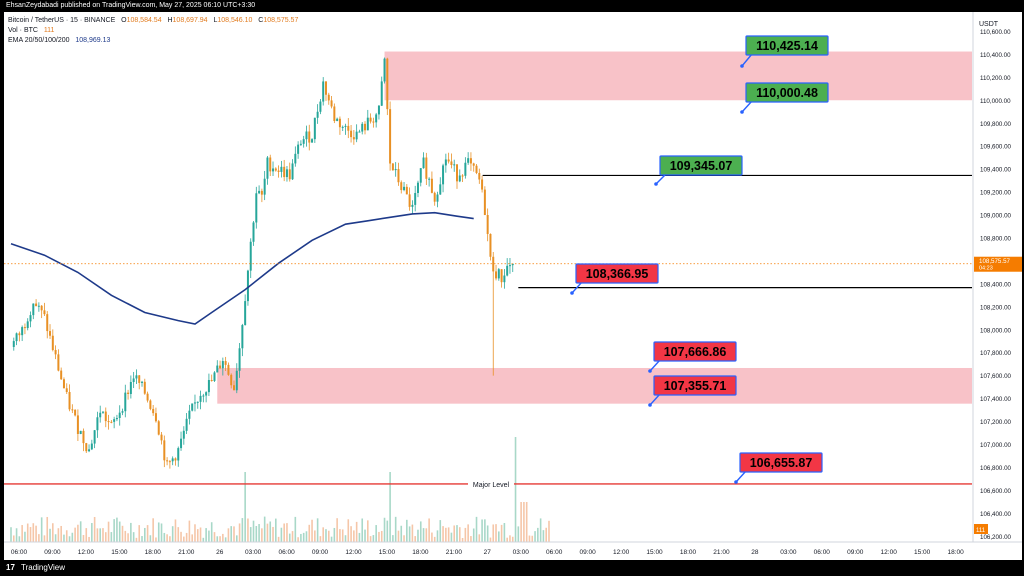 The width and height of the screenshot is (1024, 576). Describe the element at coordinates (43, 567) in the screenshot. I see `tradingview-logo-text: TradingView` at that location.